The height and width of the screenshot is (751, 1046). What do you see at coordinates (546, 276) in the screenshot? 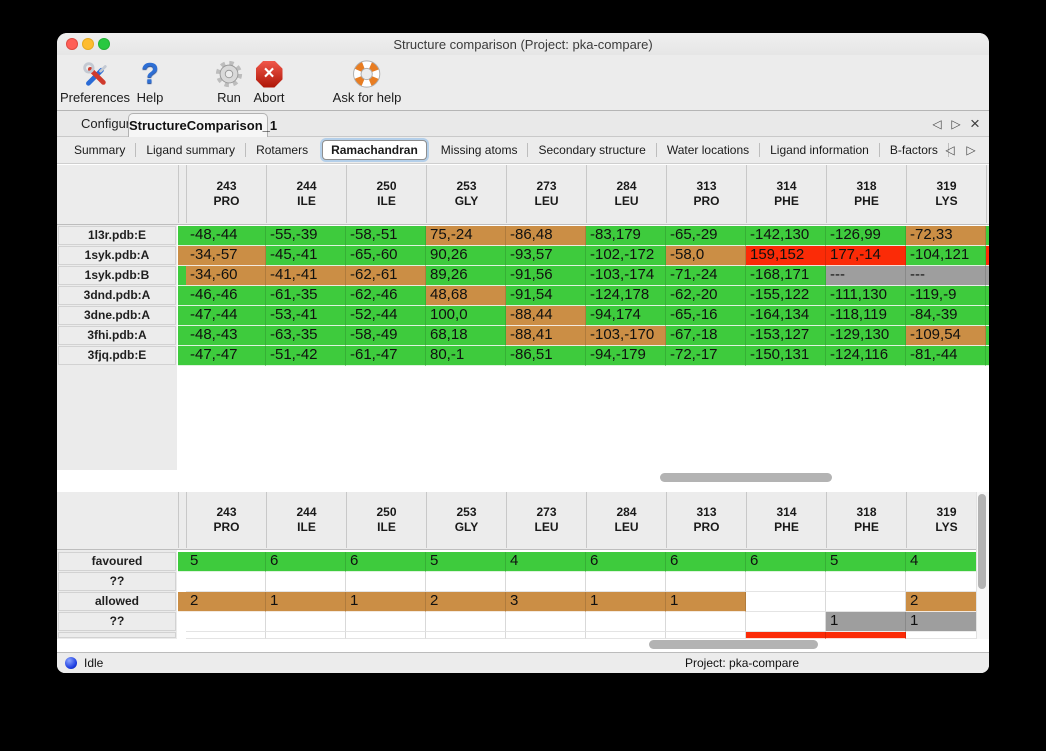
I see `phi-psi-cell: -91,56` at bounding box center [546, 276].